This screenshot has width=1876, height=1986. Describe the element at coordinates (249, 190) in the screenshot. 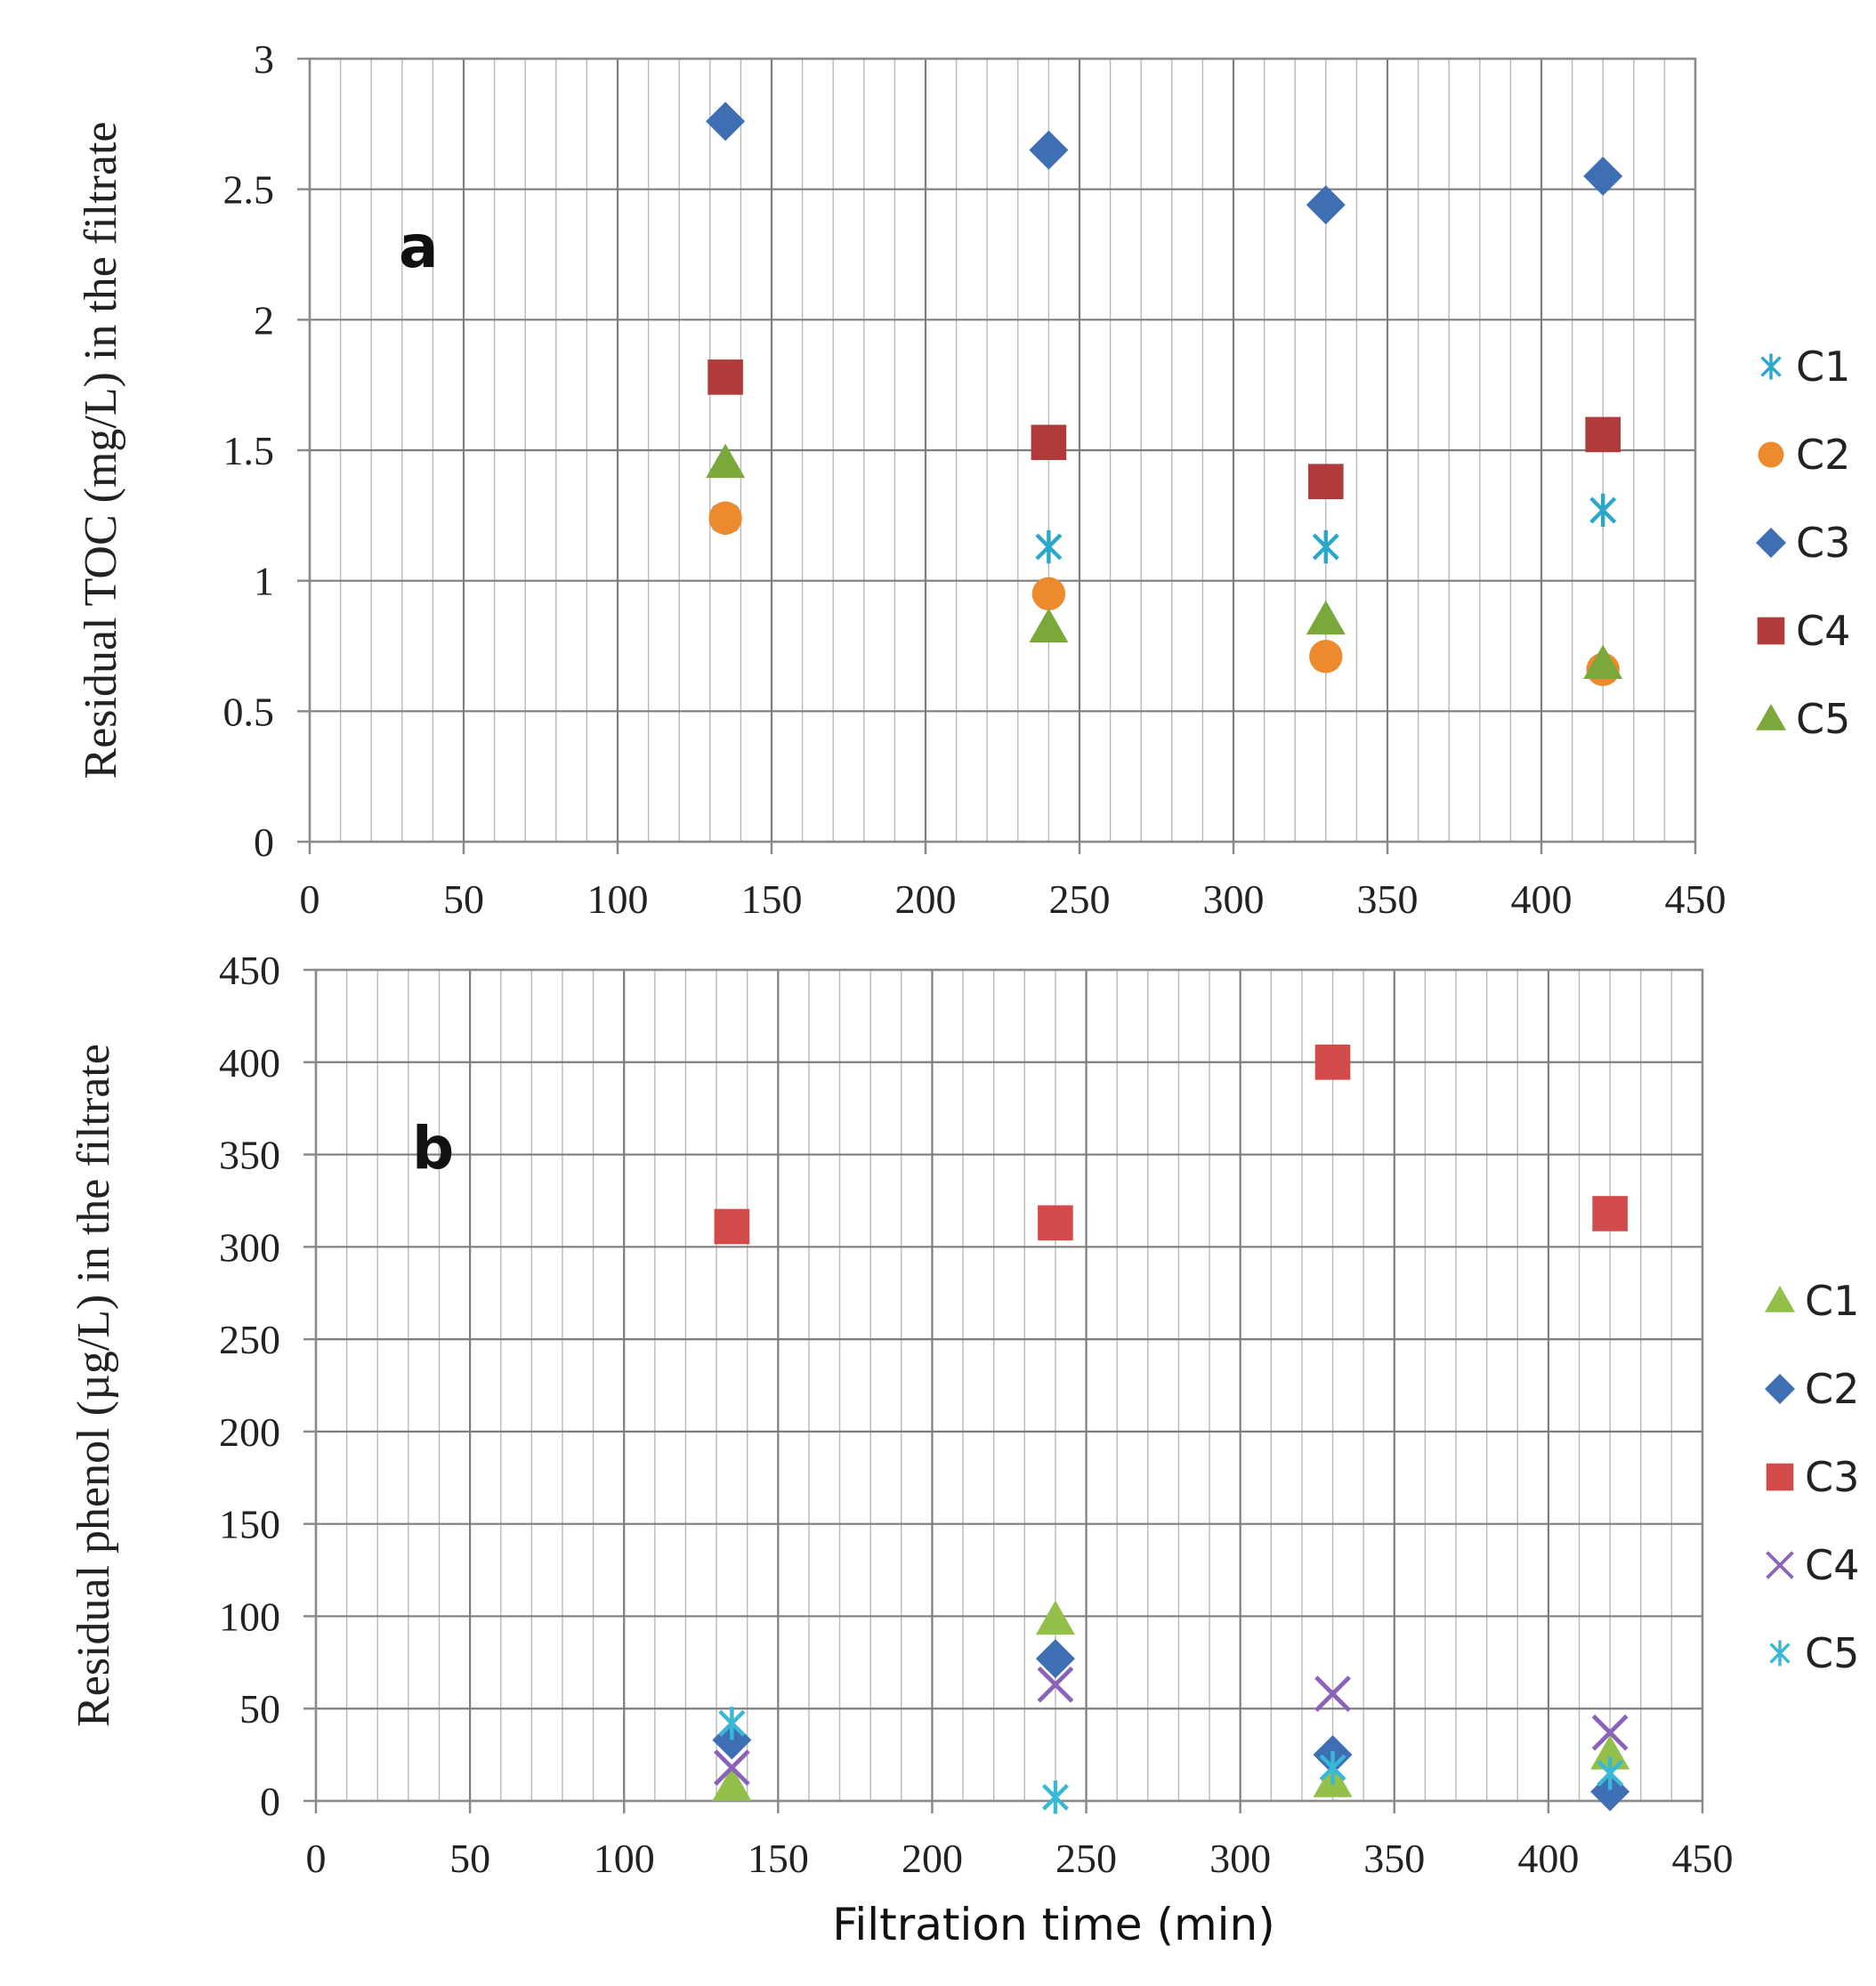

I see `y-tick-label: 2.5` at that location.